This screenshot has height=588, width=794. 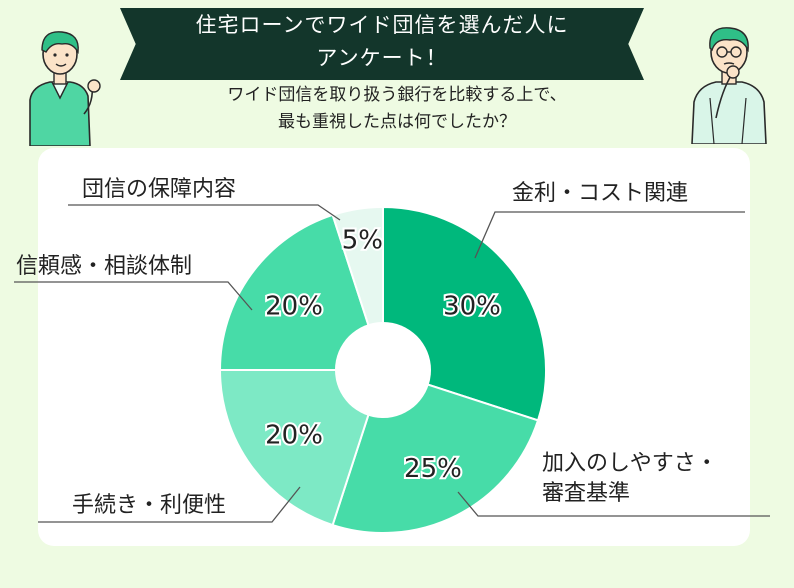 I want to click on category-label-kanyu-line2: 審査基準, so click(x=586, y=493).